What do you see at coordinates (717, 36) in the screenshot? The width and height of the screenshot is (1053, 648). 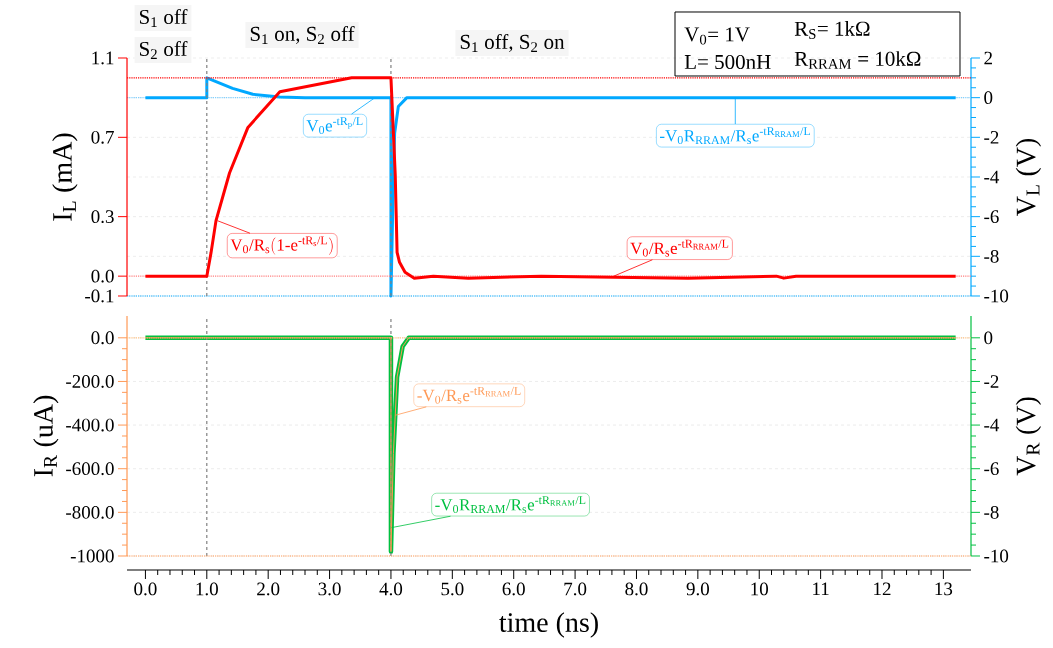 I see `text: V$_{0}$= 1V` at bounding box center [717, 36].